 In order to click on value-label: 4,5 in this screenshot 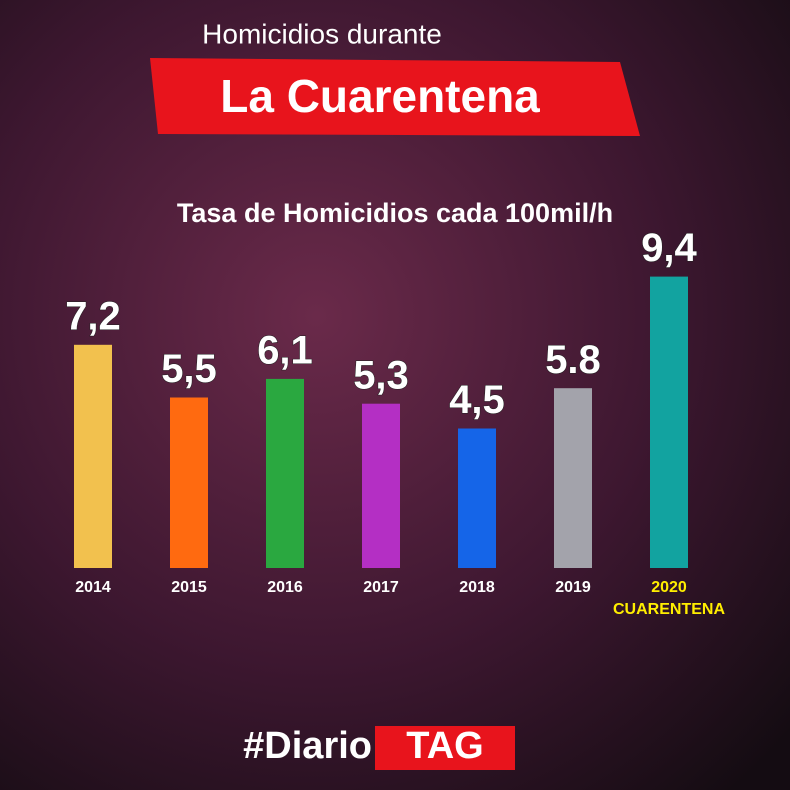, I will do `click(477, 400)`.